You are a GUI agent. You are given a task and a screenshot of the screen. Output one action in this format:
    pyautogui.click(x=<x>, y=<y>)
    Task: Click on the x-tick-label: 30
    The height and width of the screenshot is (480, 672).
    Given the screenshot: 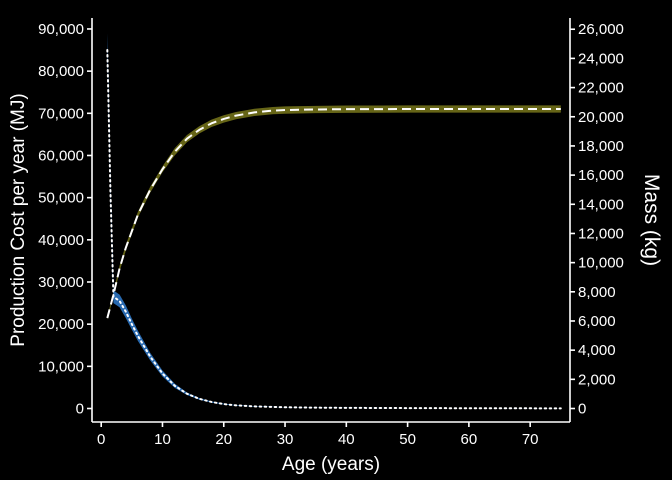 What is the action you would take?
    pyautogui.click(x=285, y=439)
    